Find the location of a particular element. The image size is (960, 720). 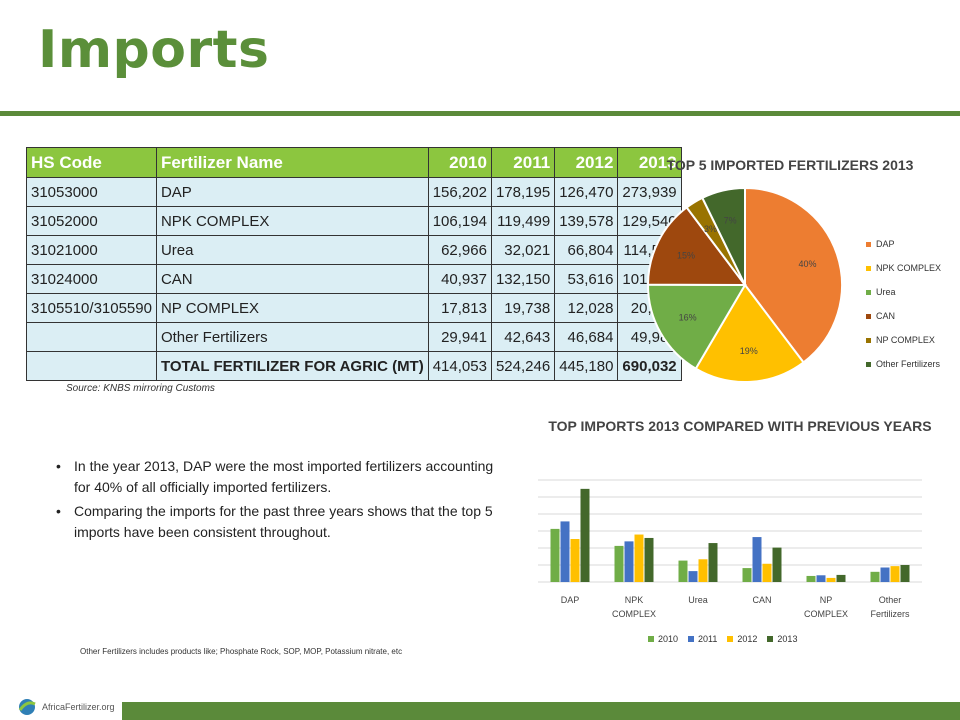

pie-label-can: 15% is located at coordinates (686, 255).